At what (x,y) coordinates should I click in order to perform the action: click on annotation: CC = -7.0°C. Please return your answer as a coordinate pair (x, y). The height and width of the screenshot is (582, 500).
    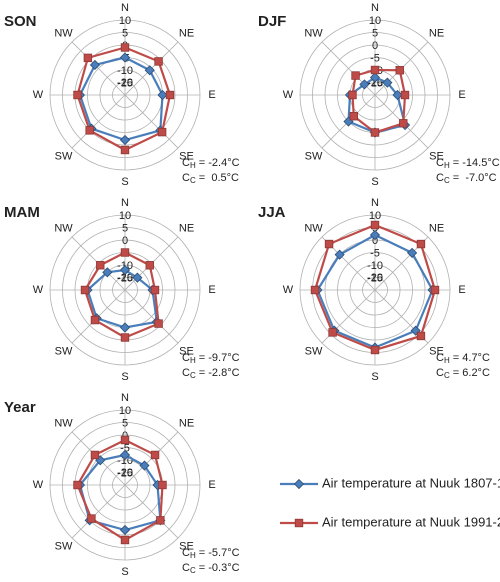
    Looking at the image, I should click on (466, 178).